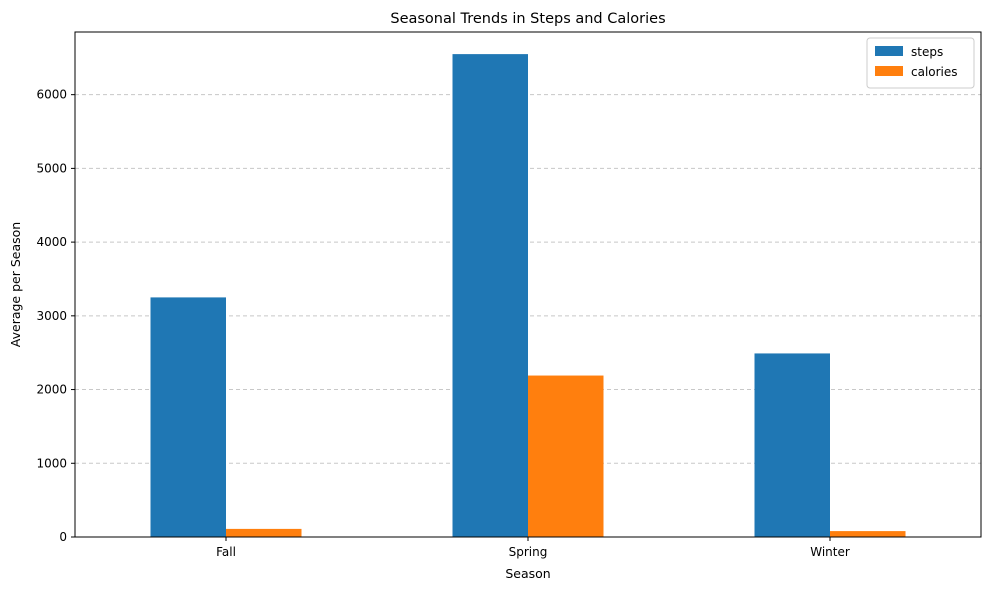 The image size is (989, 590). What do you see at coordinates (868, 534) in the screenshot?
I see `bar-calories-winter` at bounding box center [868, 534].